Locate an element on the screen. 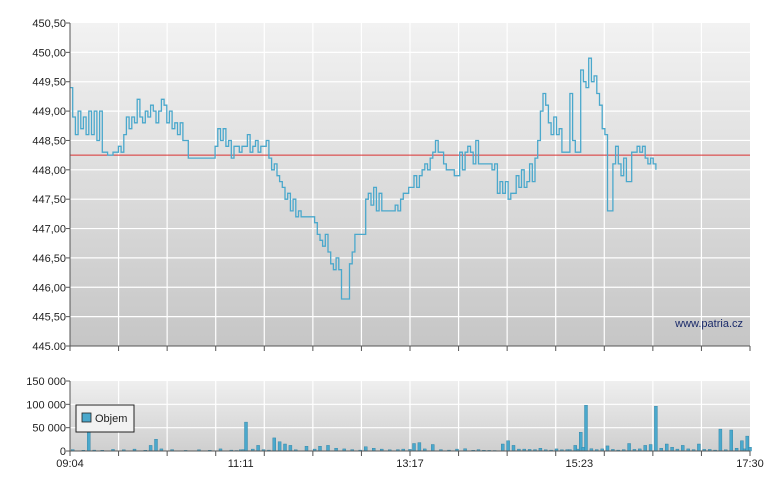 The image size is (780, 495). price-y-tick-label: 450,00 is located at coordinates (49, 53).